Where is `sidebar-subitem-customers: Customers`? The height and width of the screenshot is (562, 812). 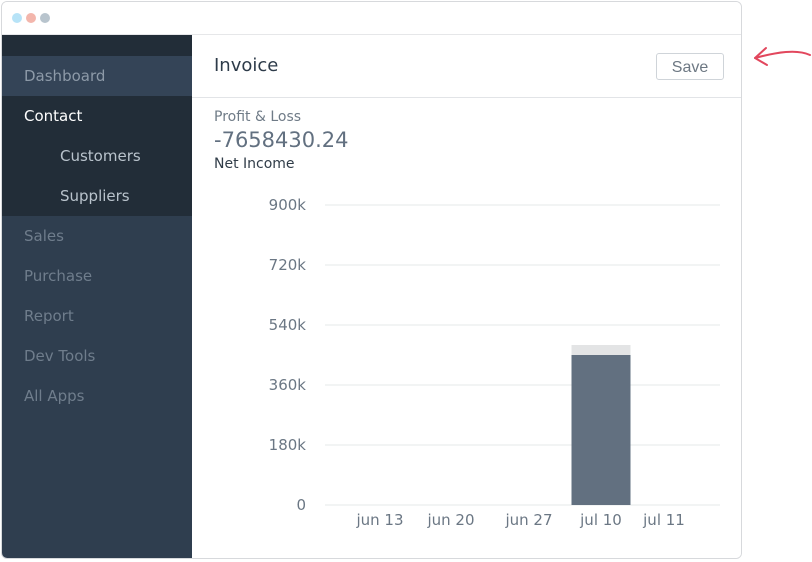 sidebar-subitem-customers: Customers is located at coordinates (97, 156).